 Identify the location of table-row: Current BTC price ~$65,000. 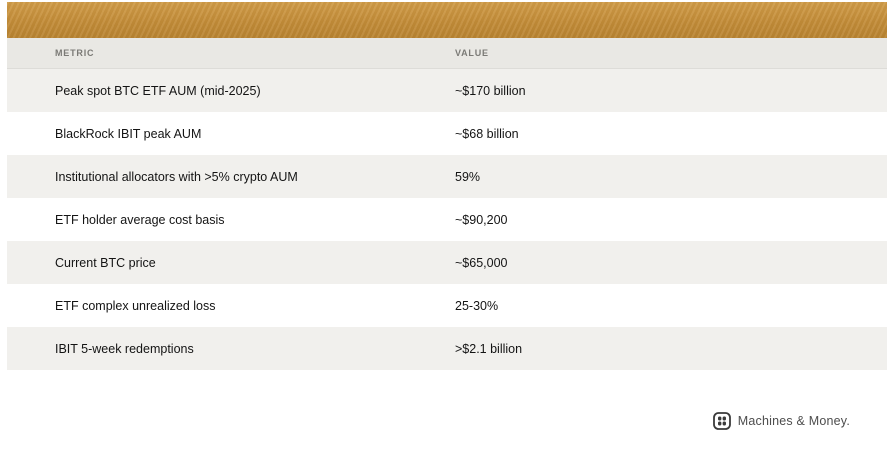
(447, 262).